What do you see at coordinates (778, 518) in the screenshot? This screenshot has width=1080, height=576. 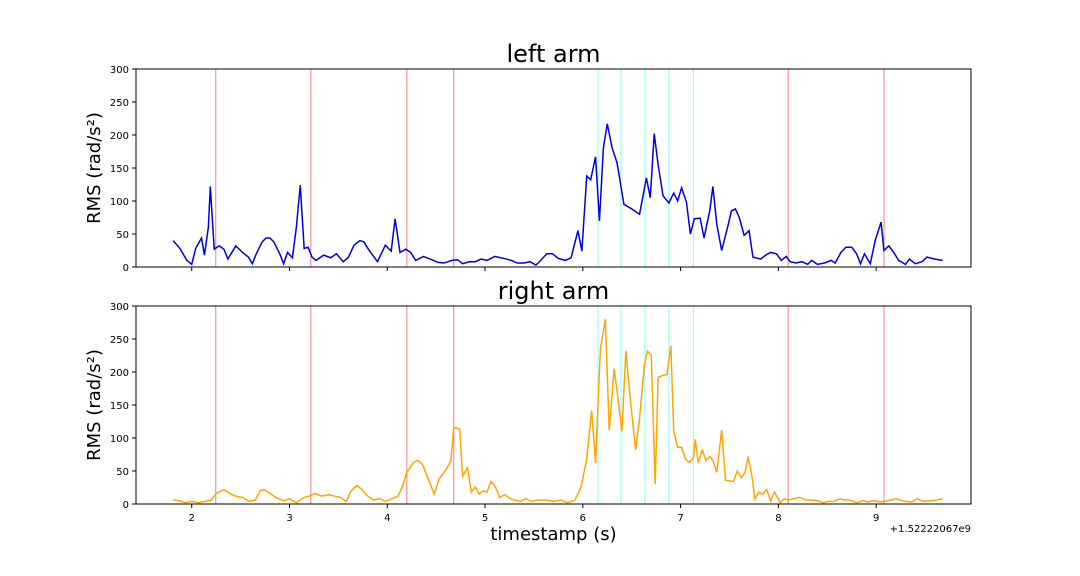 I see `x-tick-label: 8` at bounding box center [778, 518].